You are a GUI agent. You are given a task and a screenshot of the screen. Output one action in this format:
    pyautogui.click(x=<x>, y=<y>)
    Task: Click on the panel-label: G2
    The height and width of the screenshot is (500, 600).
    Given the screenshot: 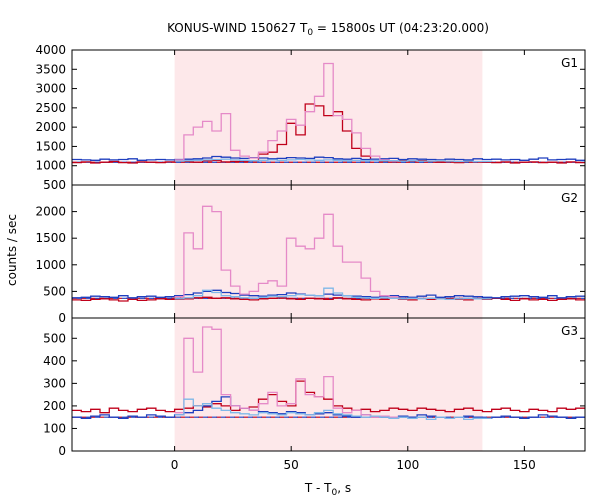 What is the action you would take?
    pyautogui.click(x=569, y=198)
    